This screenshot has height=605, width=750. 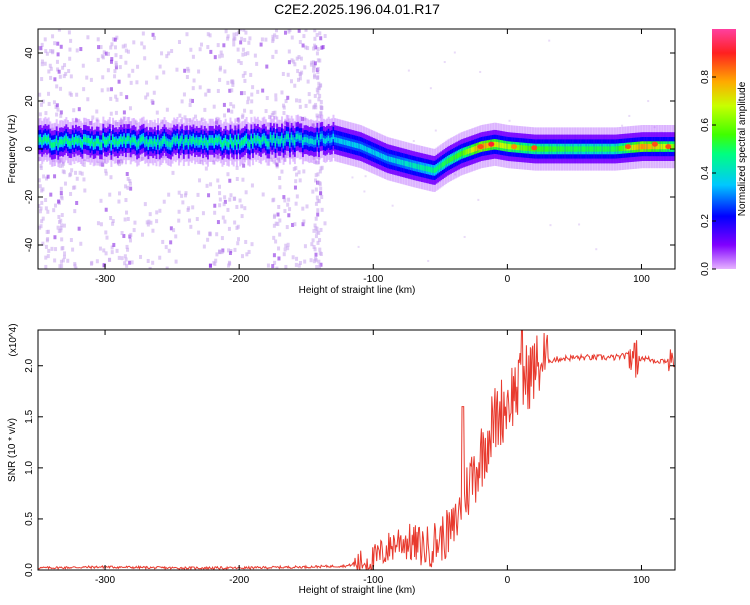 I want to click on x-tick-label: 0, so click(x=508, y=279).